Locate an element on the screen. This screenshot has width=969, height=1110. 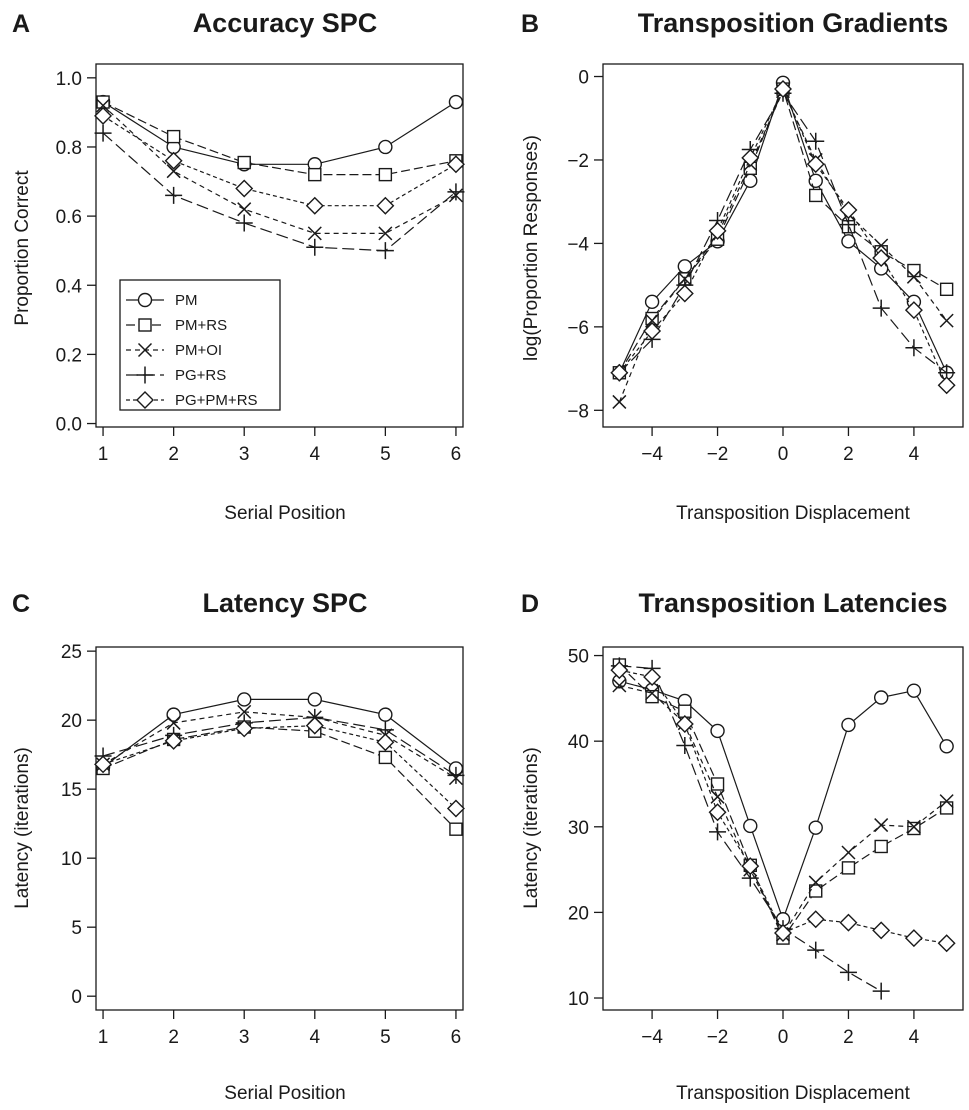
x-tick-label-c: 4 is located at coordinates (314, 1037).